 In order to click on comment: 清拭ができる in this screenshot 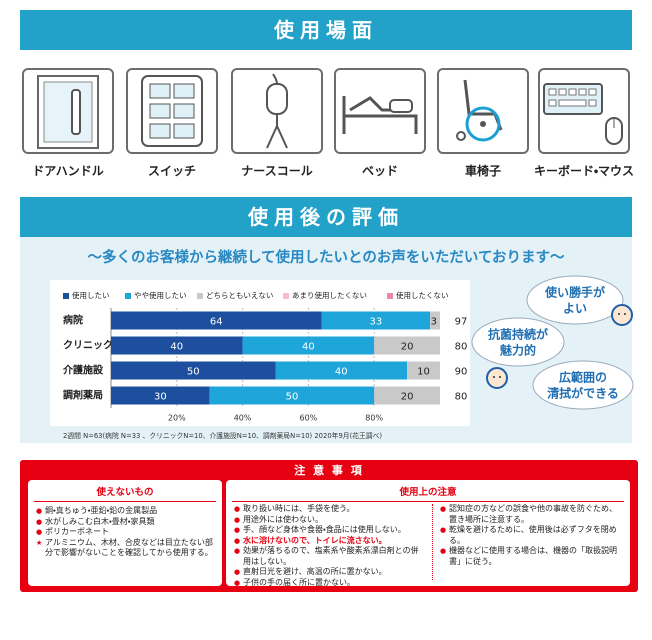, I will do `click(583, 393)`.